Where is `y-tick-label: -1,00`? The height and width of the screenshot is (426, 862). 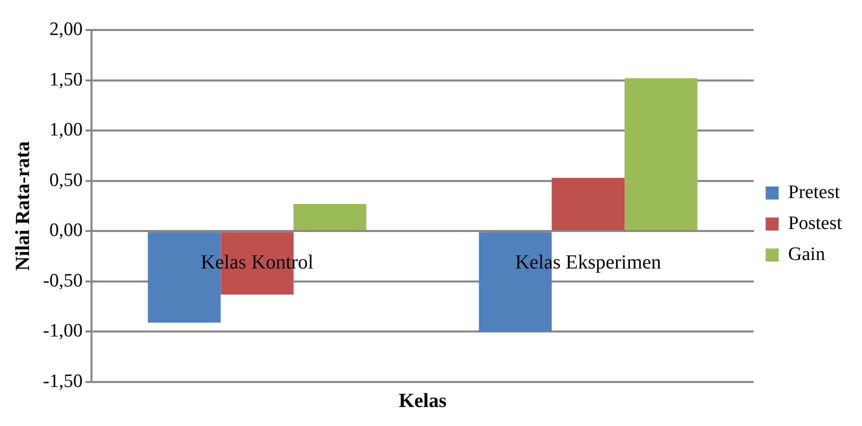 y-tick-label: -1,00 is located at coordinates (63, 331).